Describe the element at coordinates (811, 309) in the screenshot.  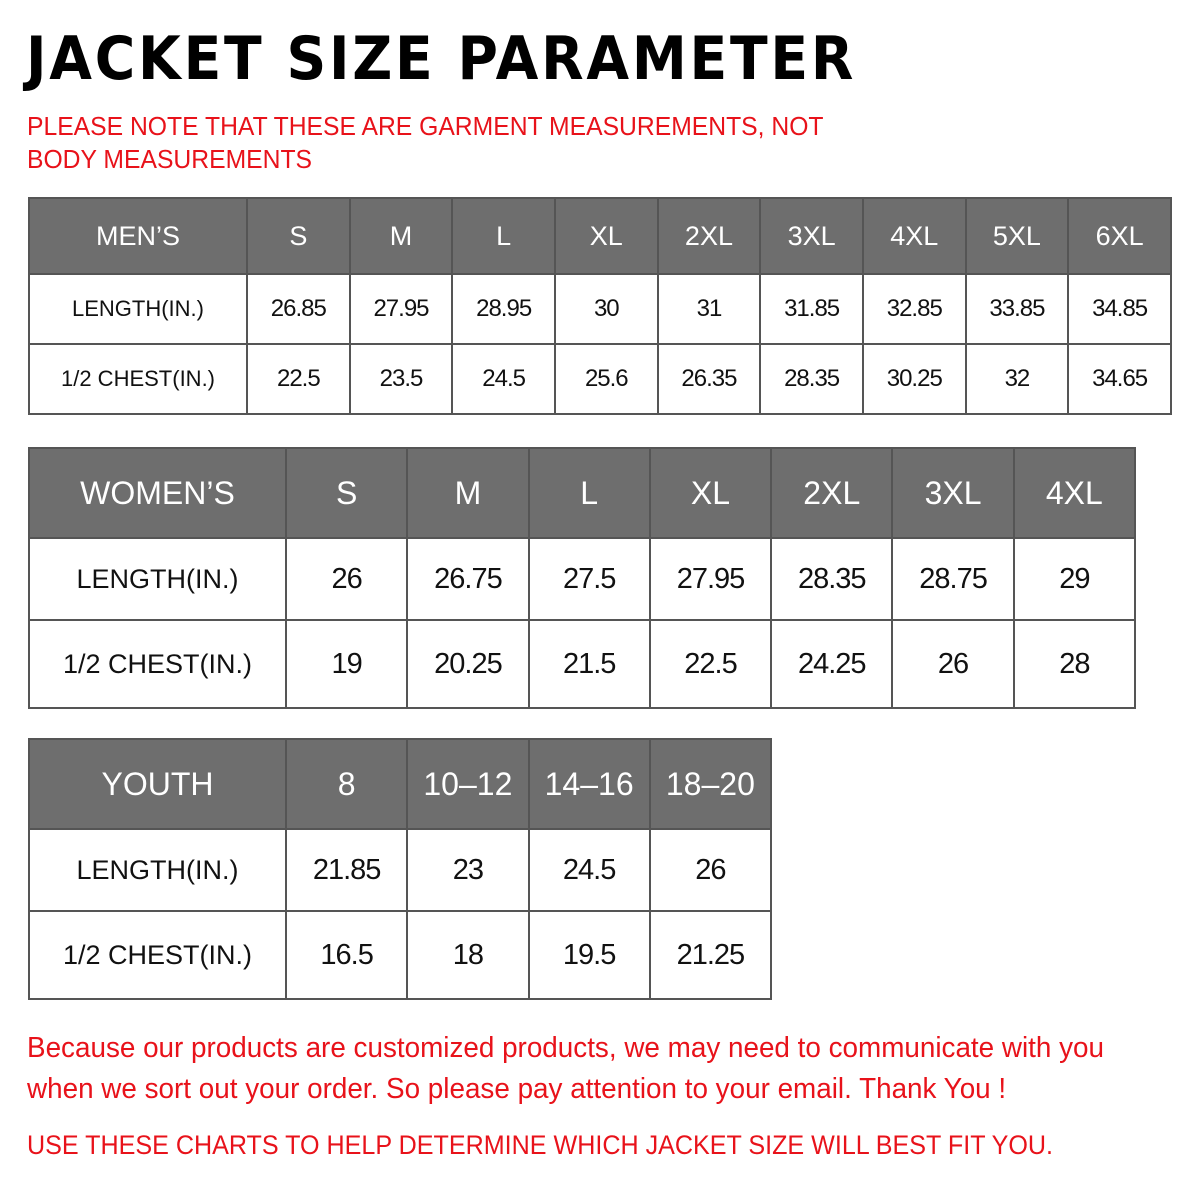
I see `table-cell: 31.85` at that location.